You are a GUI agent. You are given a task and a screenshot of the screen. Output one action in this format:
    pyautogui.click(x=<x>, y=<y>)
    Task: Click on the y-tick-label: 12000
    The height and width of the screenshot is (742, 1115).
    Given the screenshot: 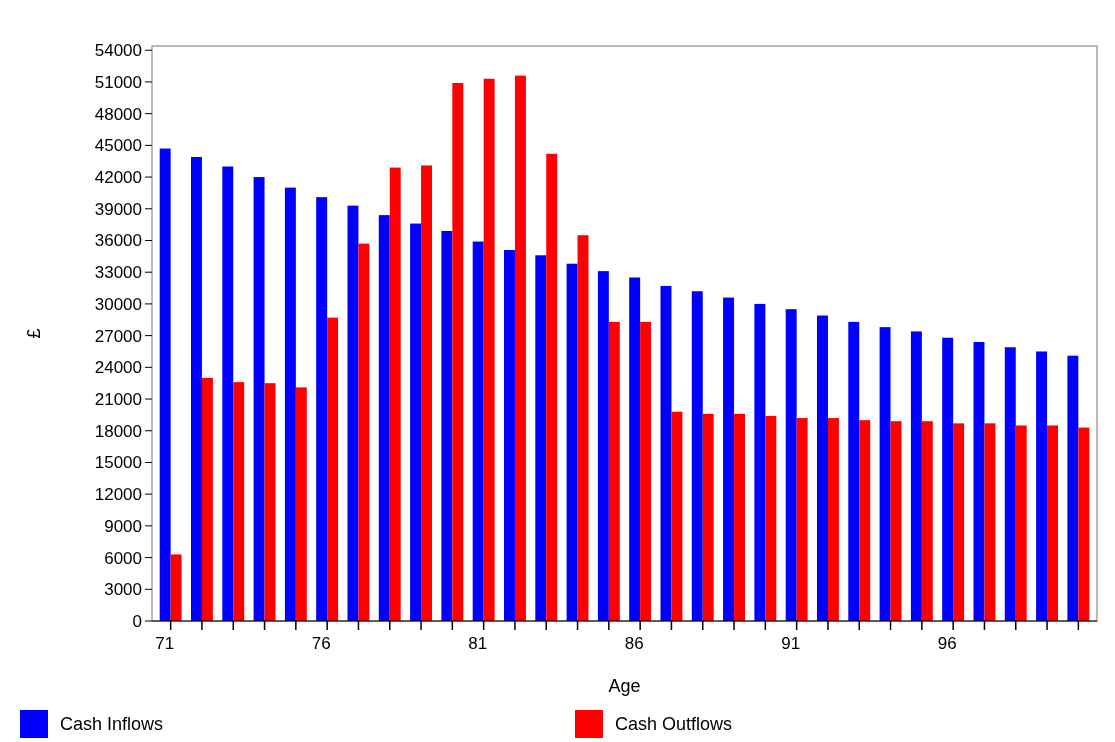 What is the action you would take?
    pyautogui.click(x=118, y=495)
    